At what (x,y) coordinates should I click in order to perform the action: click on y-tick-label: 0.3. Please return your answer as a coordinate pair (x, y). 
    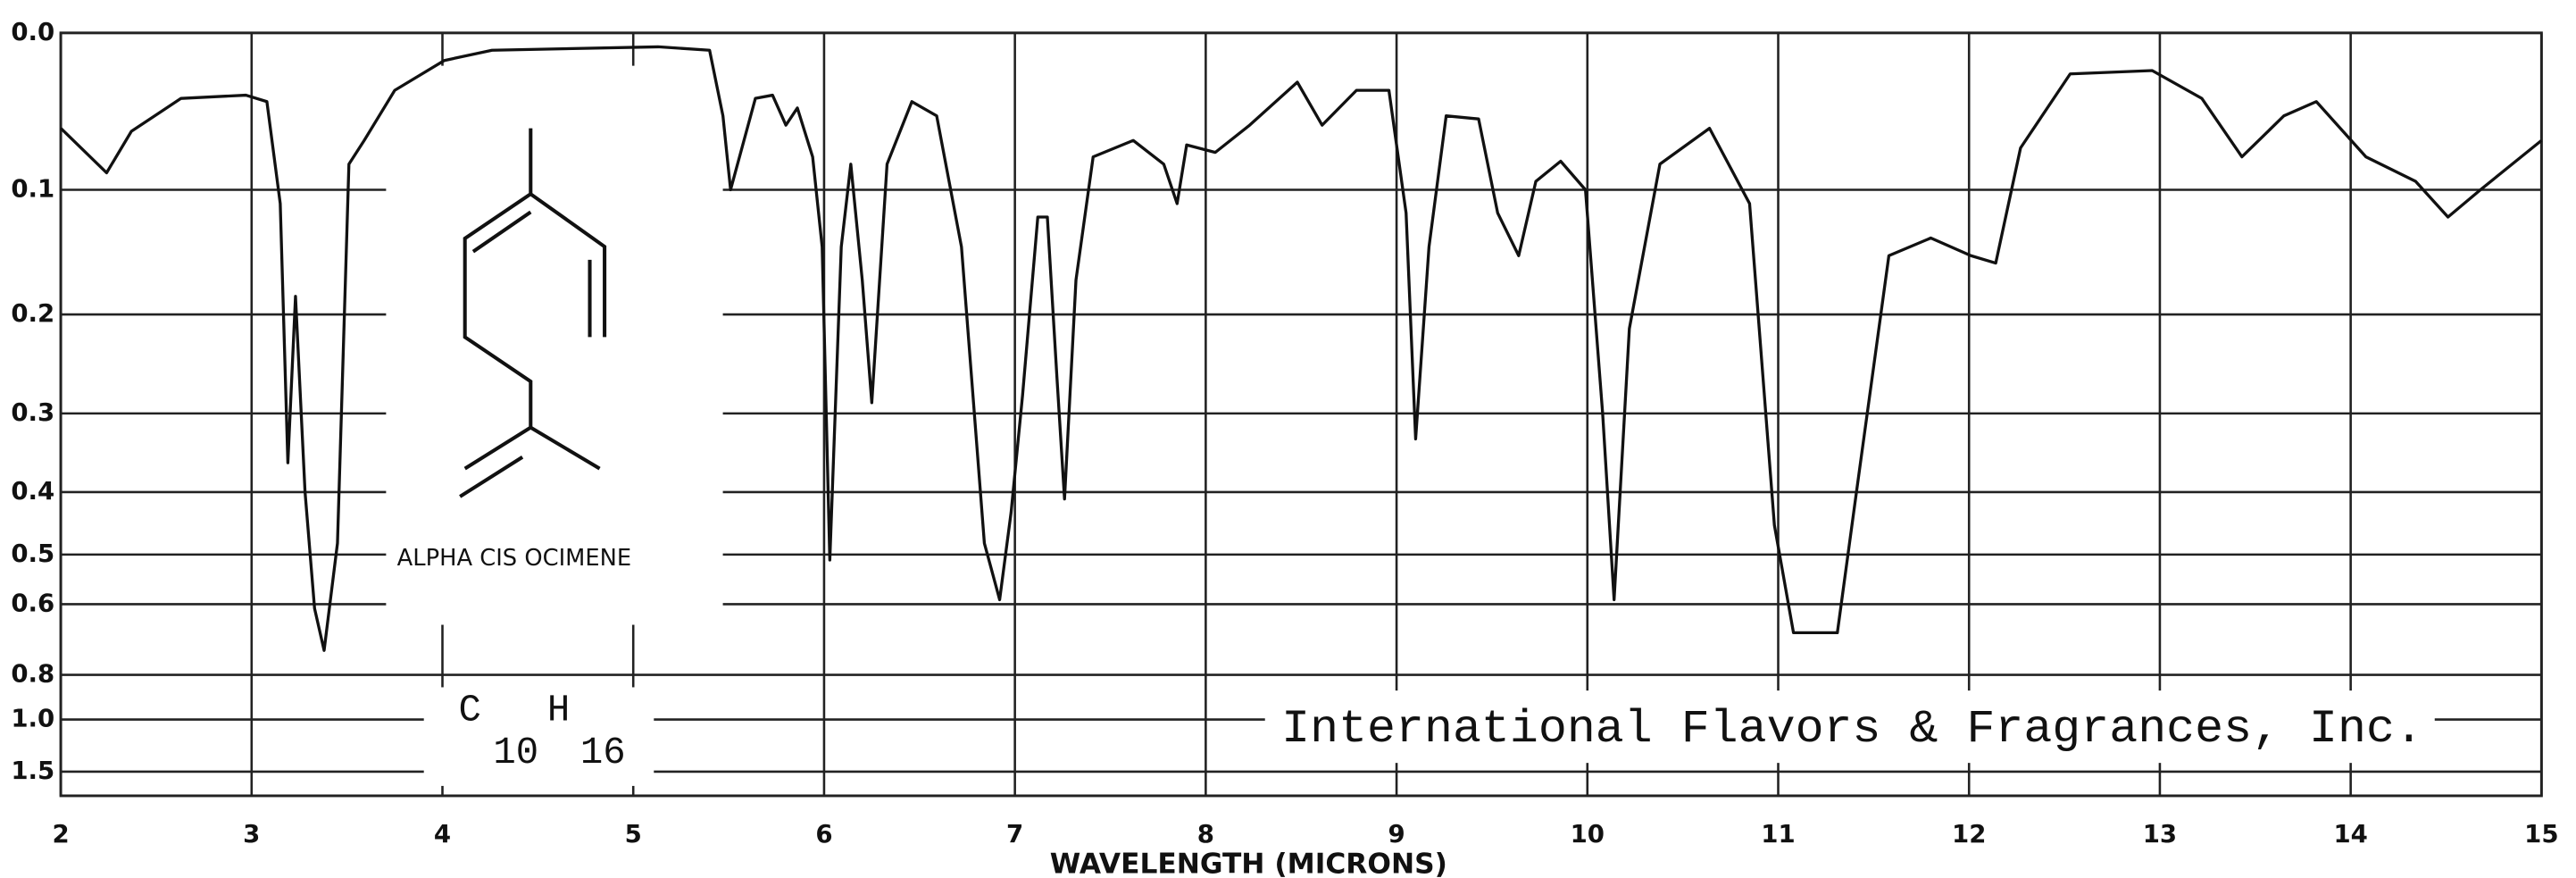
    Looking at the image, I should click on (32, 412).